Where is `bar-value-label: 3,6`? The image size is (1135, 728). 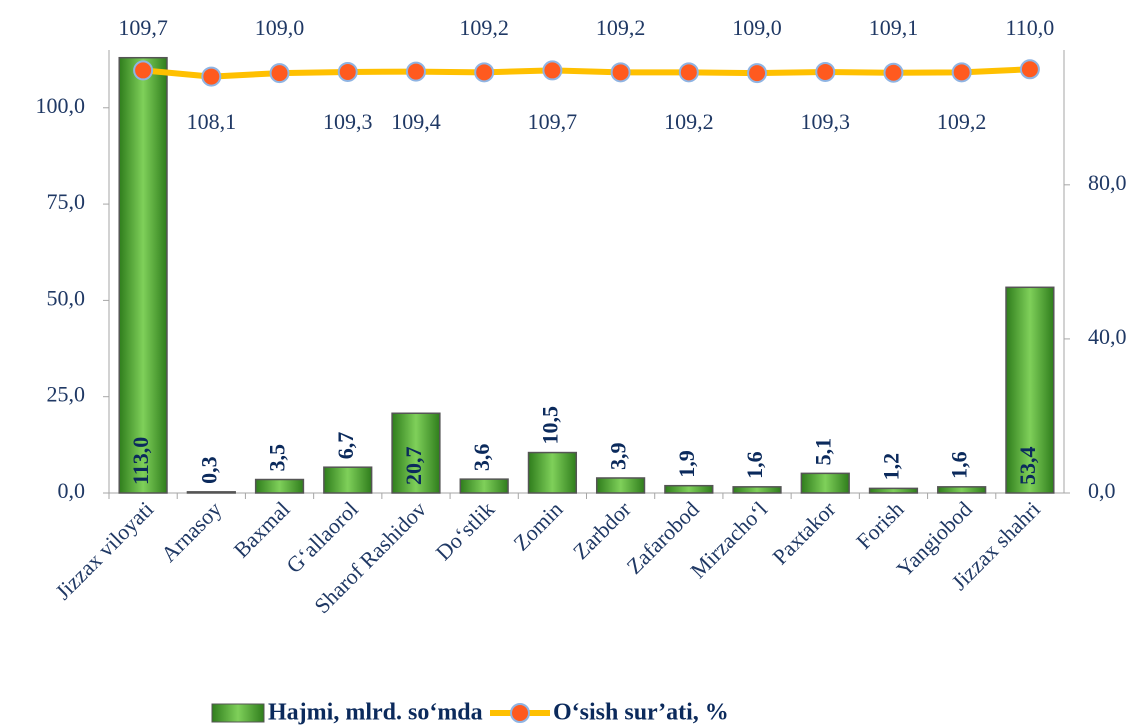
bar-value-label: 3,6 is located at coordinates (481, 458).